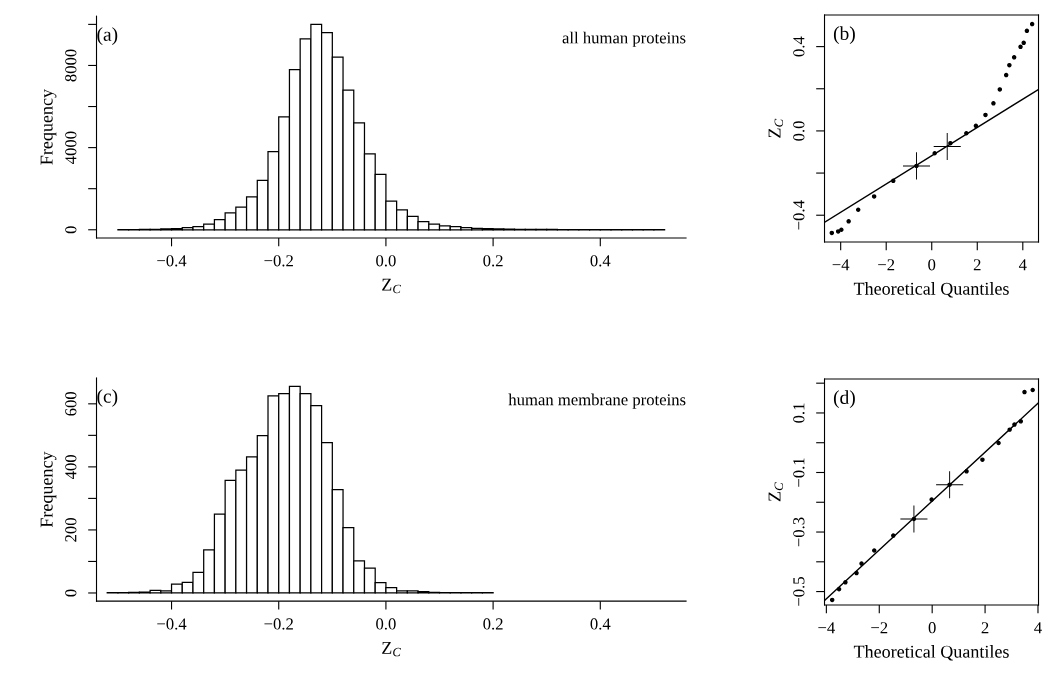 The image size is (1049, 691). Describe the element at coordinates (799, 591) in the screenshot. I see `y-tick-label: −0.5` at that location.